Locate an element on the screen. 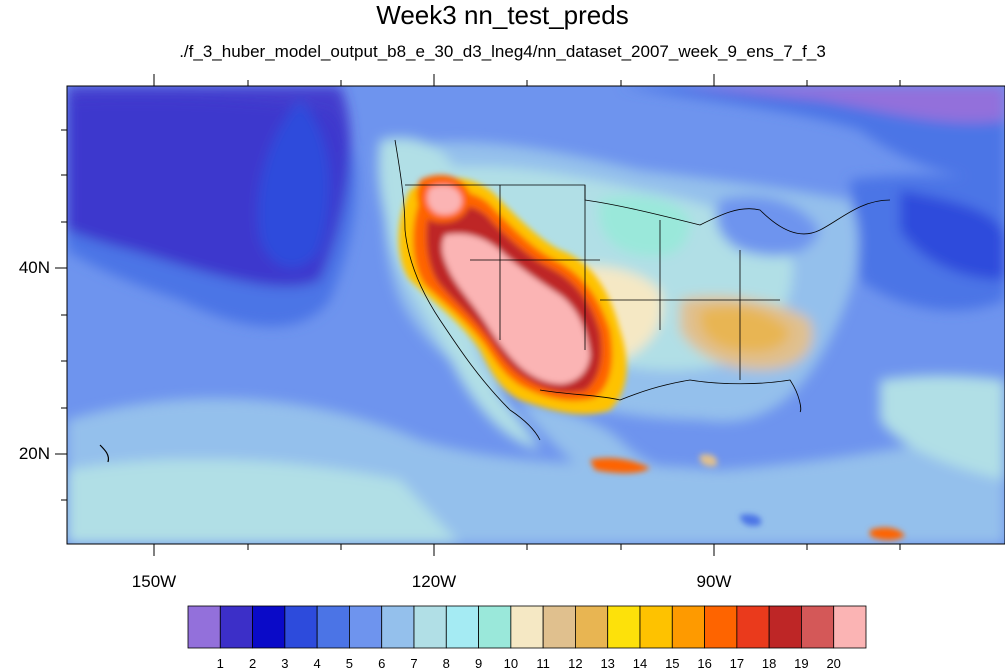  colorbar-tick-label: 7 is located at coordinates (414, 663).